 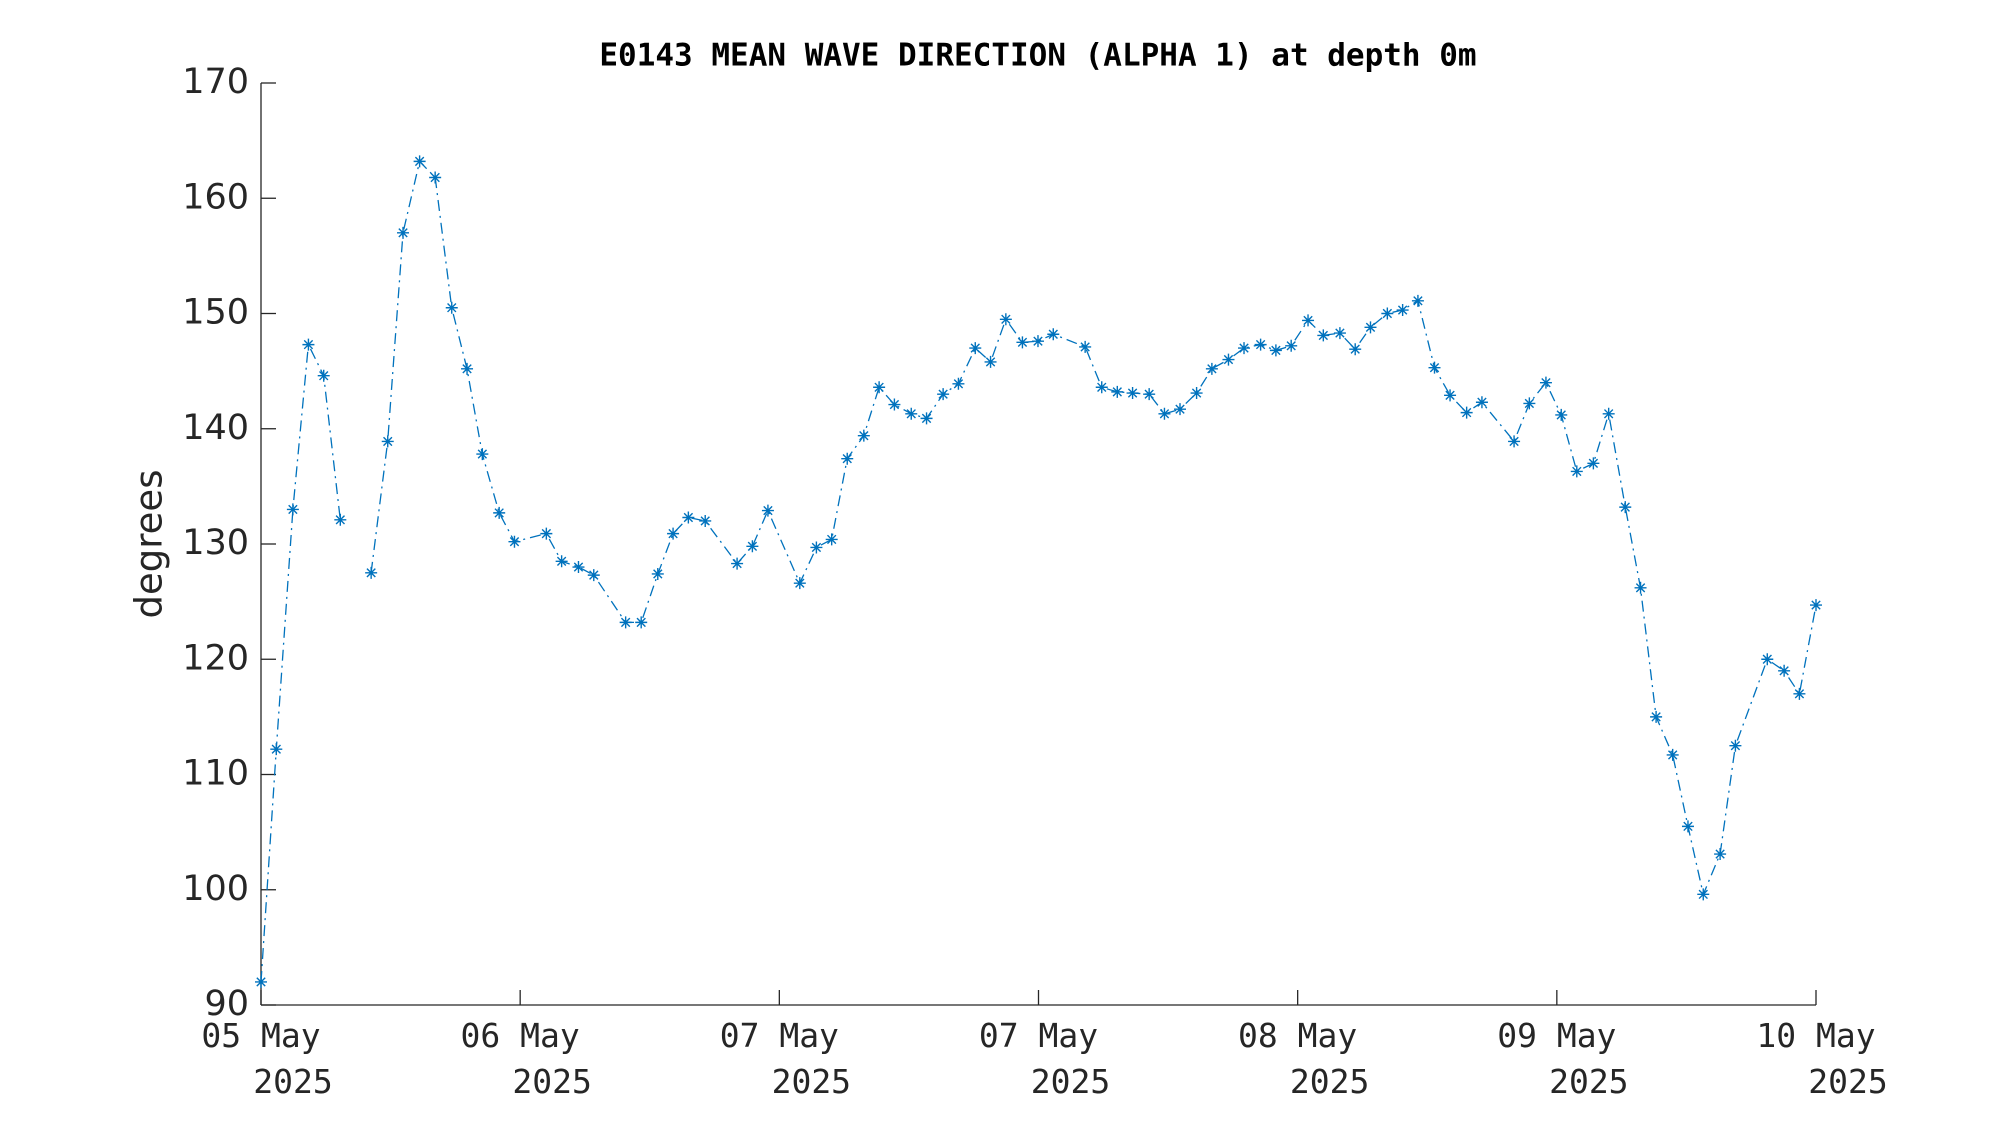 What do you see at coordinates (215, 543) in the screenshot?
I see `y-tick-label: 130` at bounding box center [215, 543].